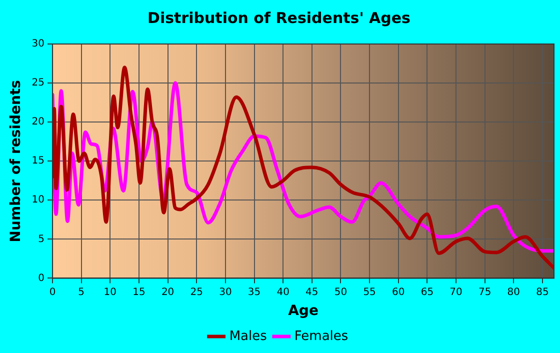  What do you see at coordinates (248, 336) in the screenshot?
I see `legend-label: Males` at bounding box center [248, 336].